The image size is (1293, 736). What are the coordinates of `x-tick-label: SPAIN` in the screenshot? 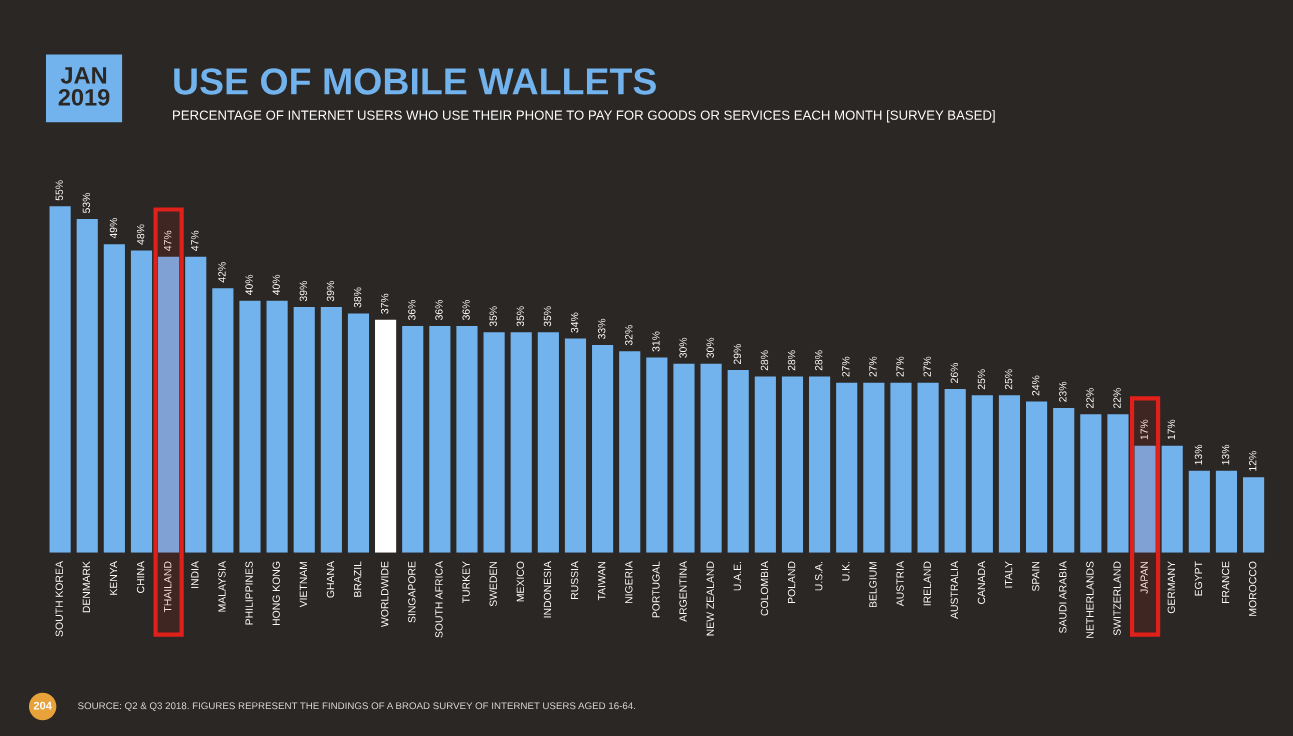 It's located at (1036, 576).